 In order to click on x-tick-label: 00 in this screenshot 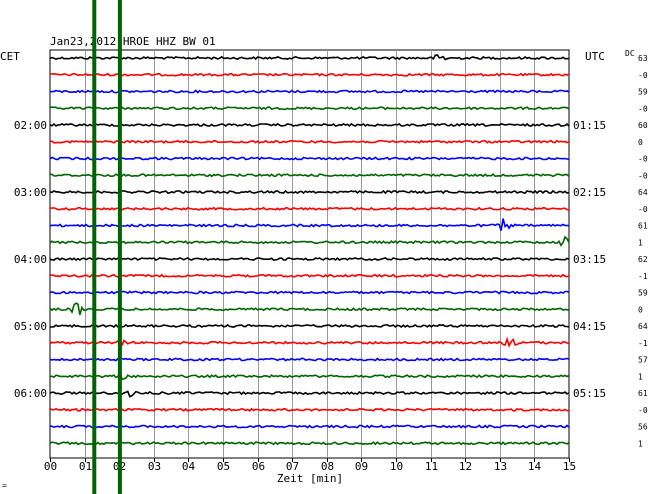, I will do `click(50, 466)`.